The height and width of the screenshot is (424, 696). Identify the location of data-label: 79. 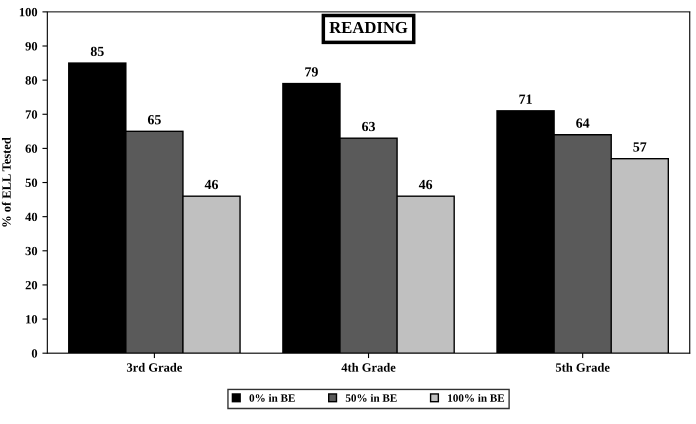
(311, 72).